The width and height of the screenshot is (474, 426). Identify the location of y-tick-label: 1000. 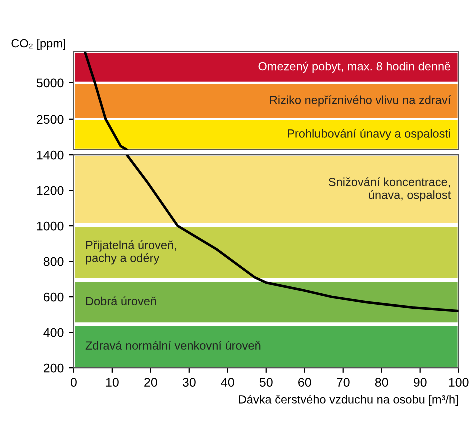
(50, 226).